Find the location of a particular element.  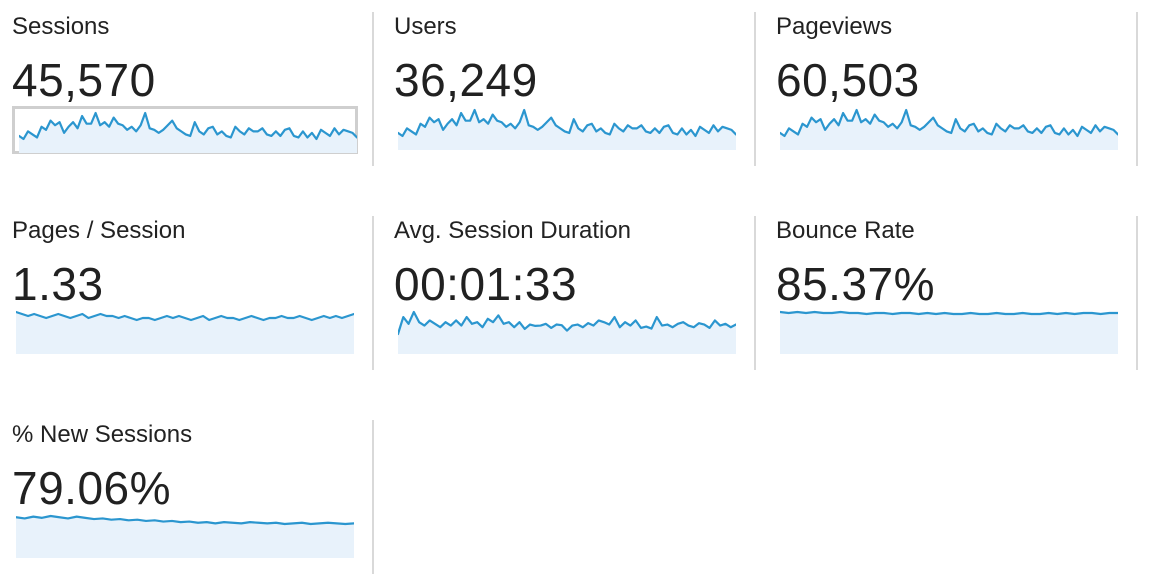

metric-tile-users: Users 36,249 is located at coordinates (568, 80).